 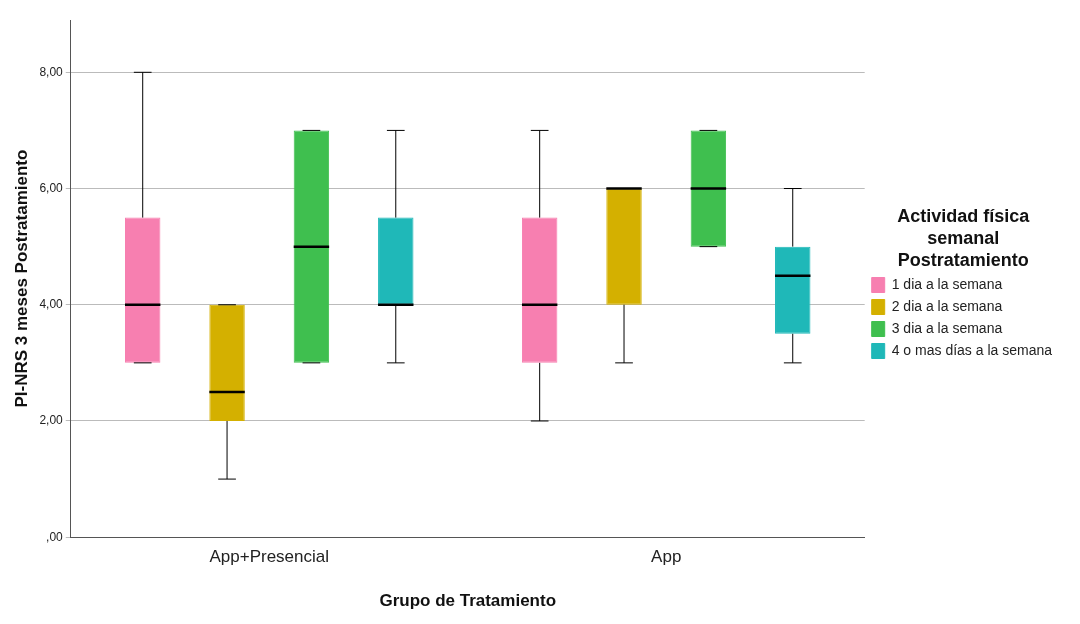 What do you see at coordinates (51, 71) in the screenshot?
I see `y-tick-label: 8,00` at bounding box center [51, 71].